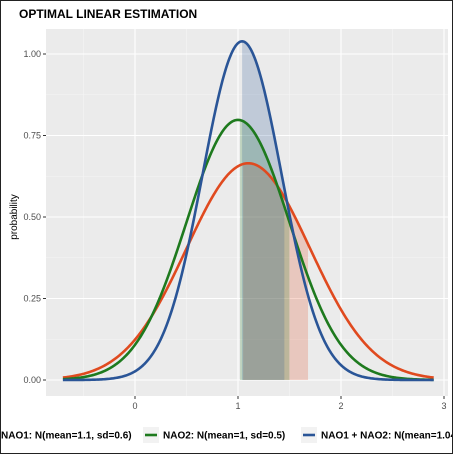 This screenshot has height=454, width=453. I want to click on y-axis-ticks: 0.00 0.25 0.50 0.75 1.00, so click(34, 217).